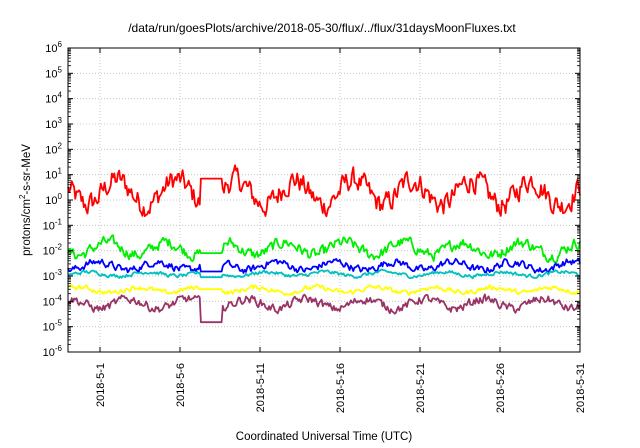  I want to click on y-tick-label: 10⁰, so click(53, 199).